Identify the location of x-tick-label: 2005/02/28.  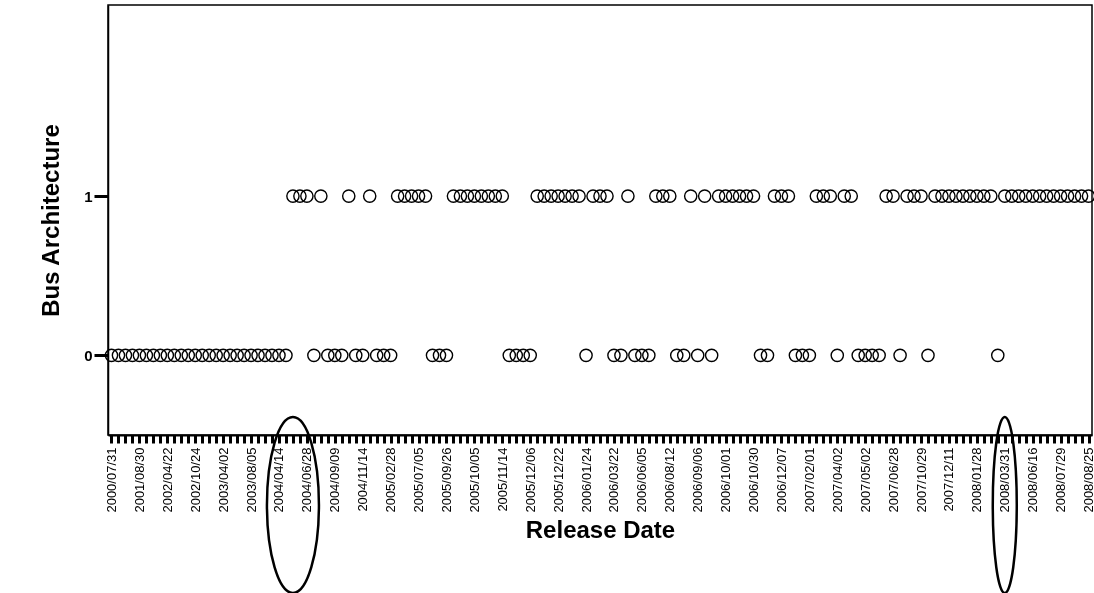
(391, 480).